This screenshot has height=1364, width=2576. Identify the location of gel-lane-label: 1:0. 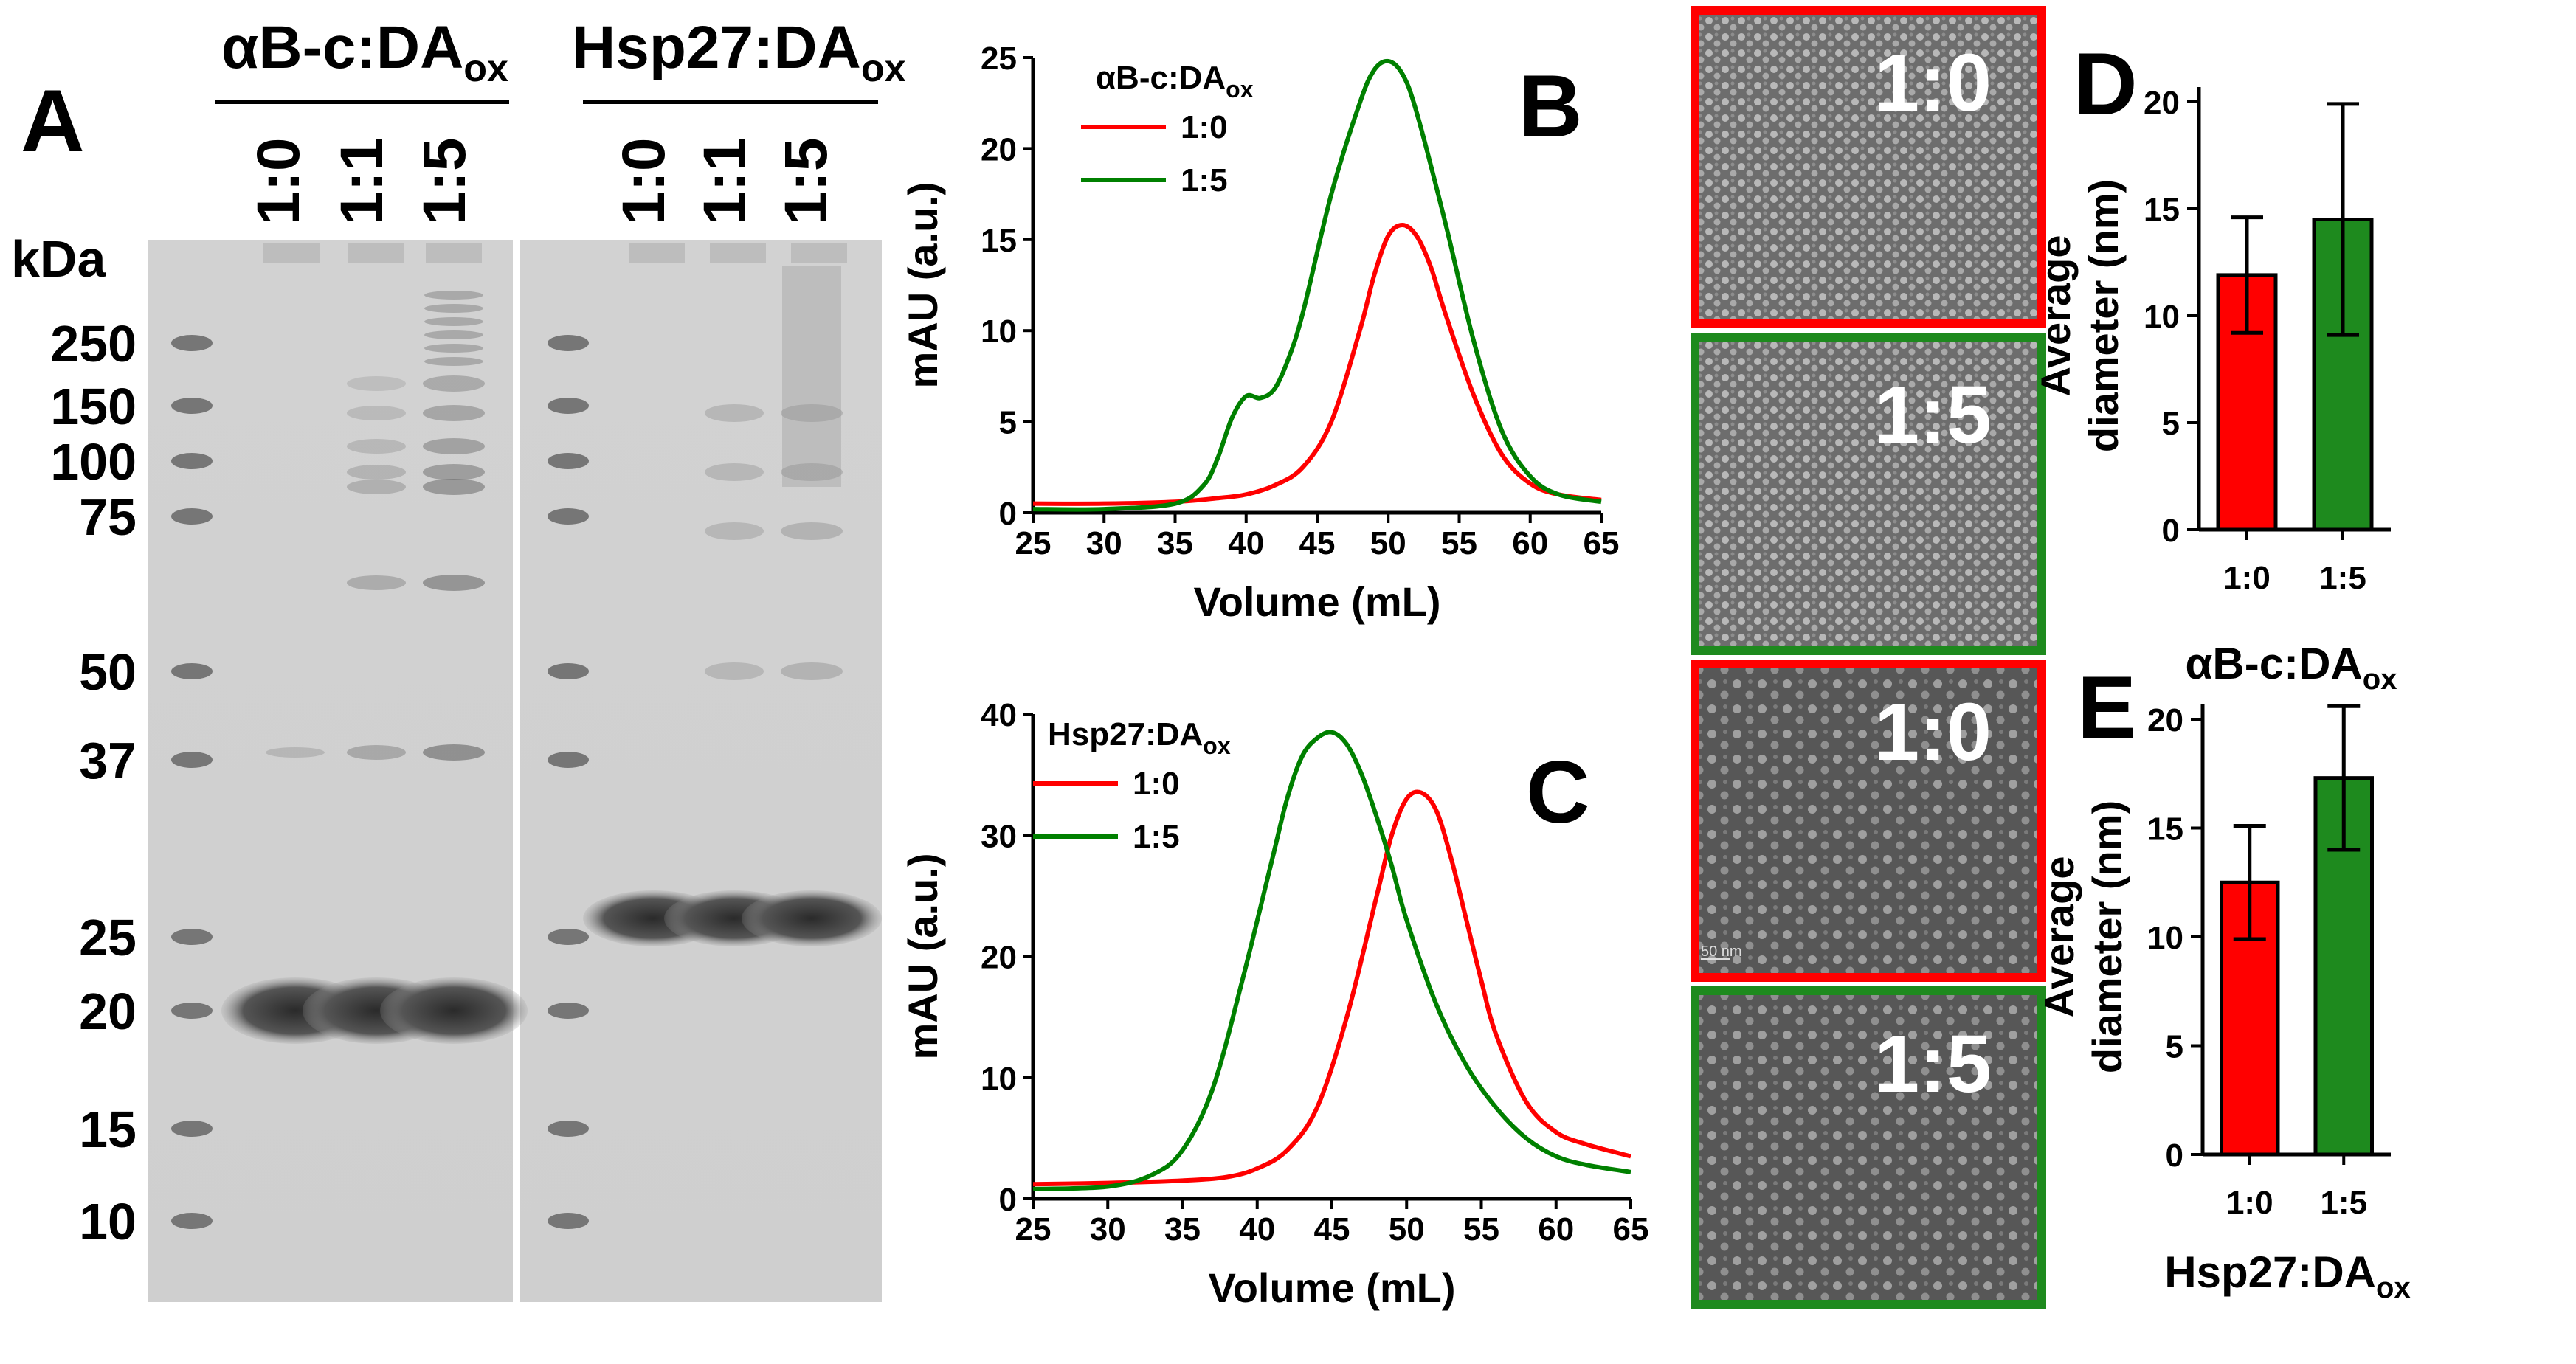
(278, 181).